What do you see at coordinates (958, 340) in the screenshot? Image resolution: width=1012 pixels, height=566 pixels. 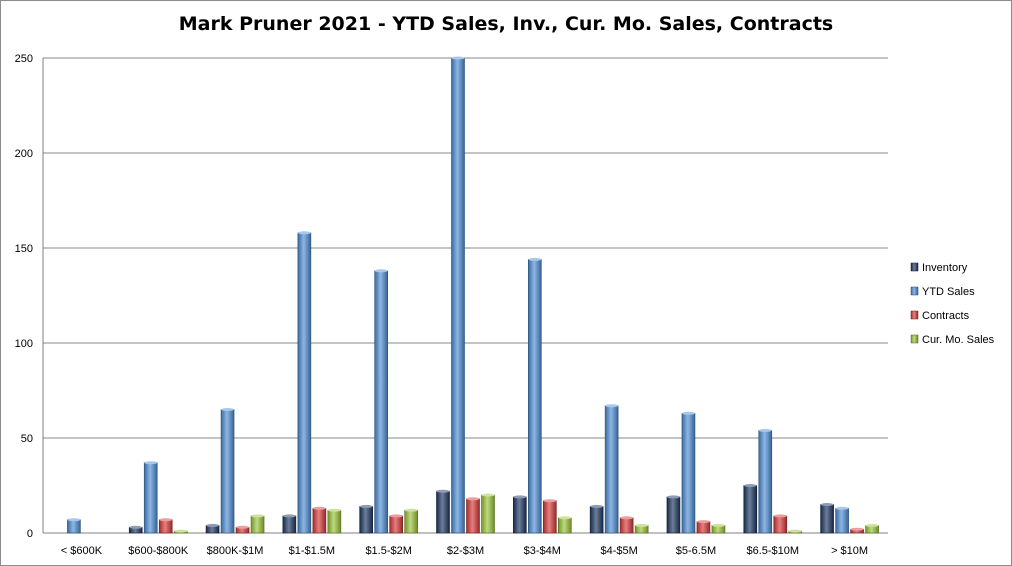 I see `legend-label: Cur. Mo. Sales` at bounding box center [958, 340].